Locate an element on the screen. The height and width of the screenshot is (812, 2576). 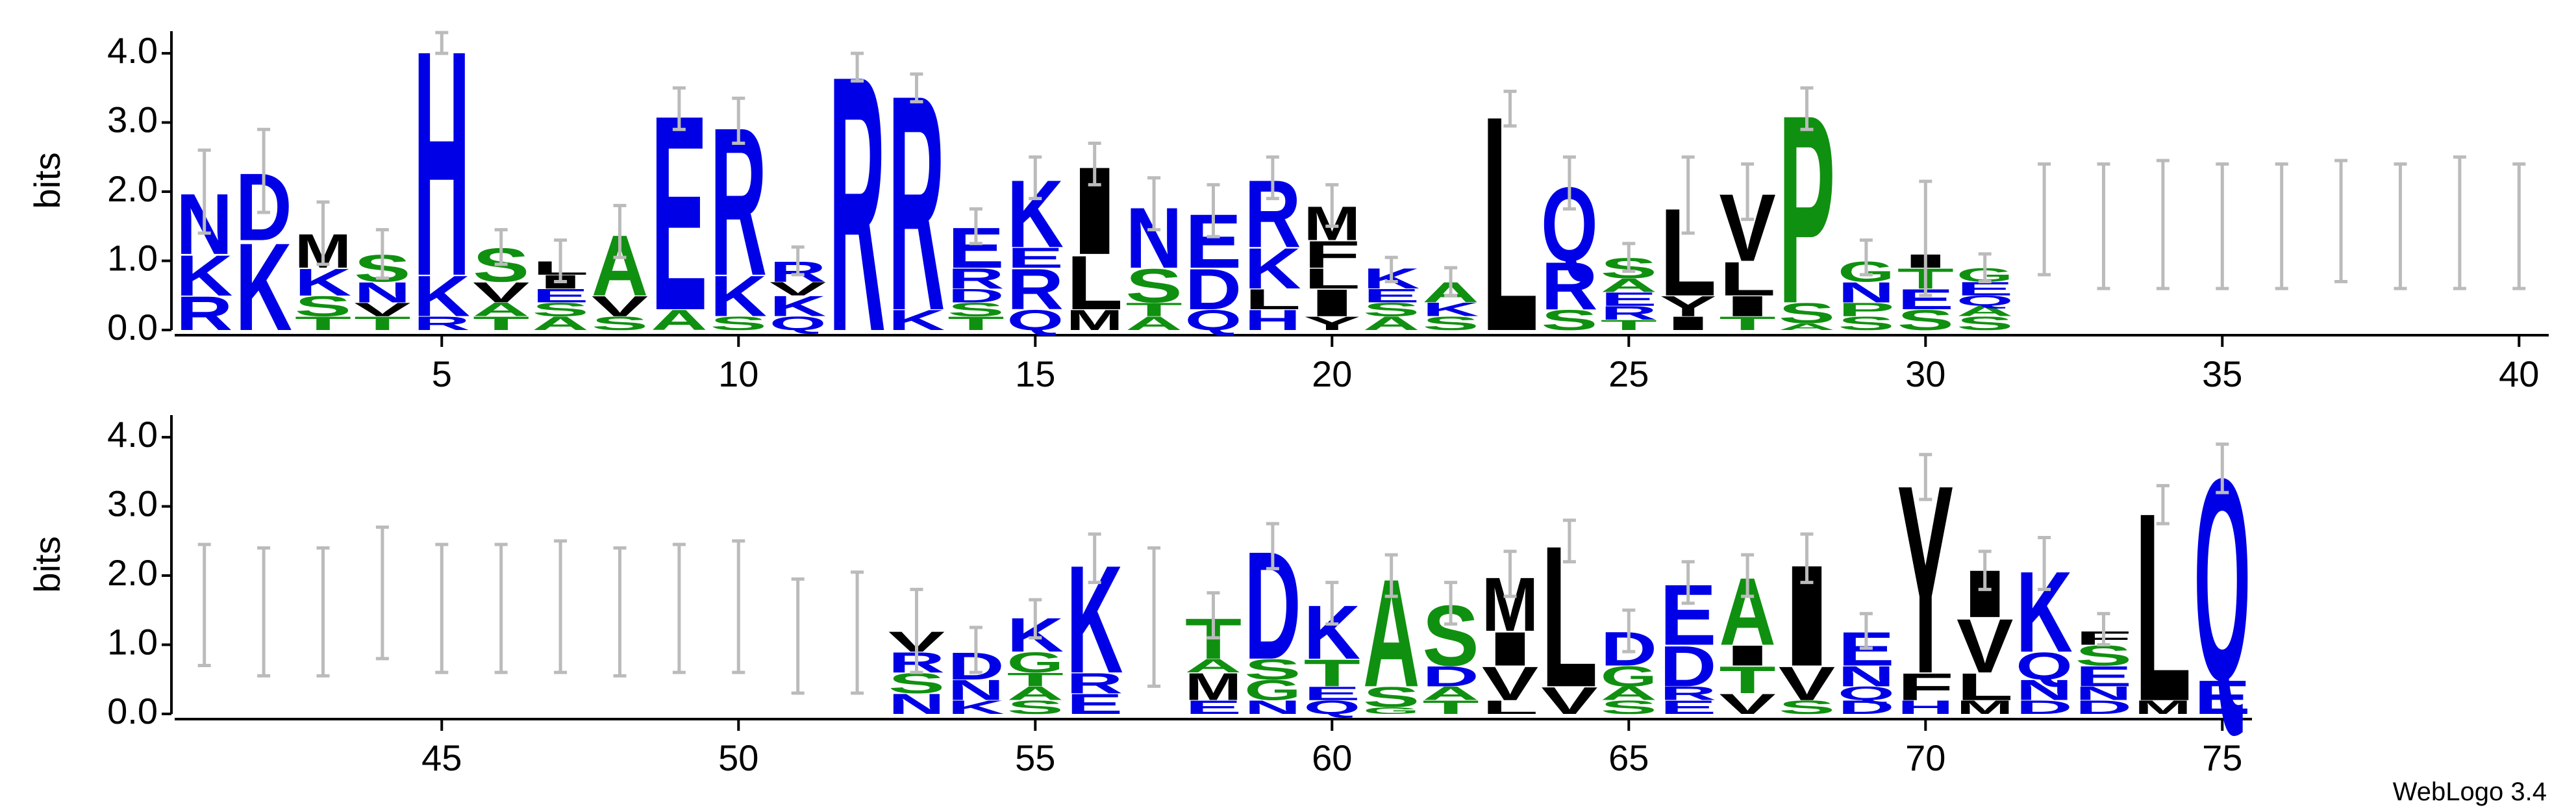
x-tick-label: 10 is located at coordinates (738, 373).